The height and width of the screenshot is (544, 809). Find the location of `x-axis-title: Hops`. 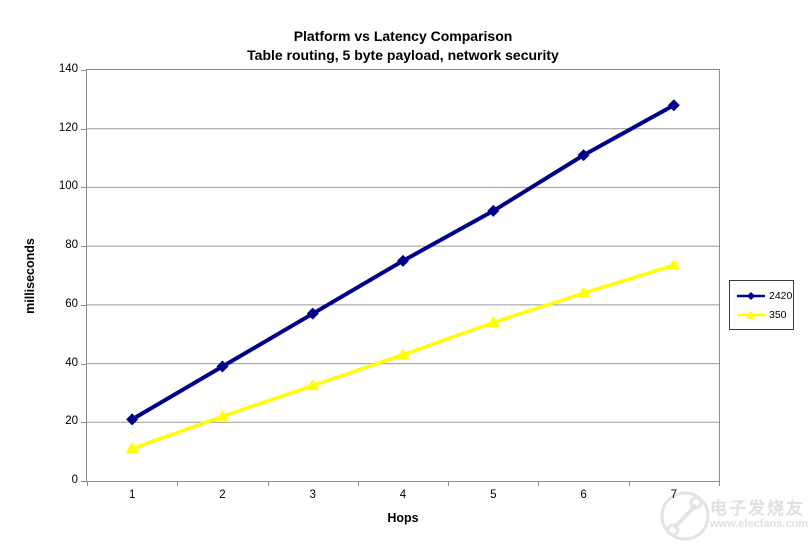

x-axis-title: Hops is located at coordinates (403, 518).